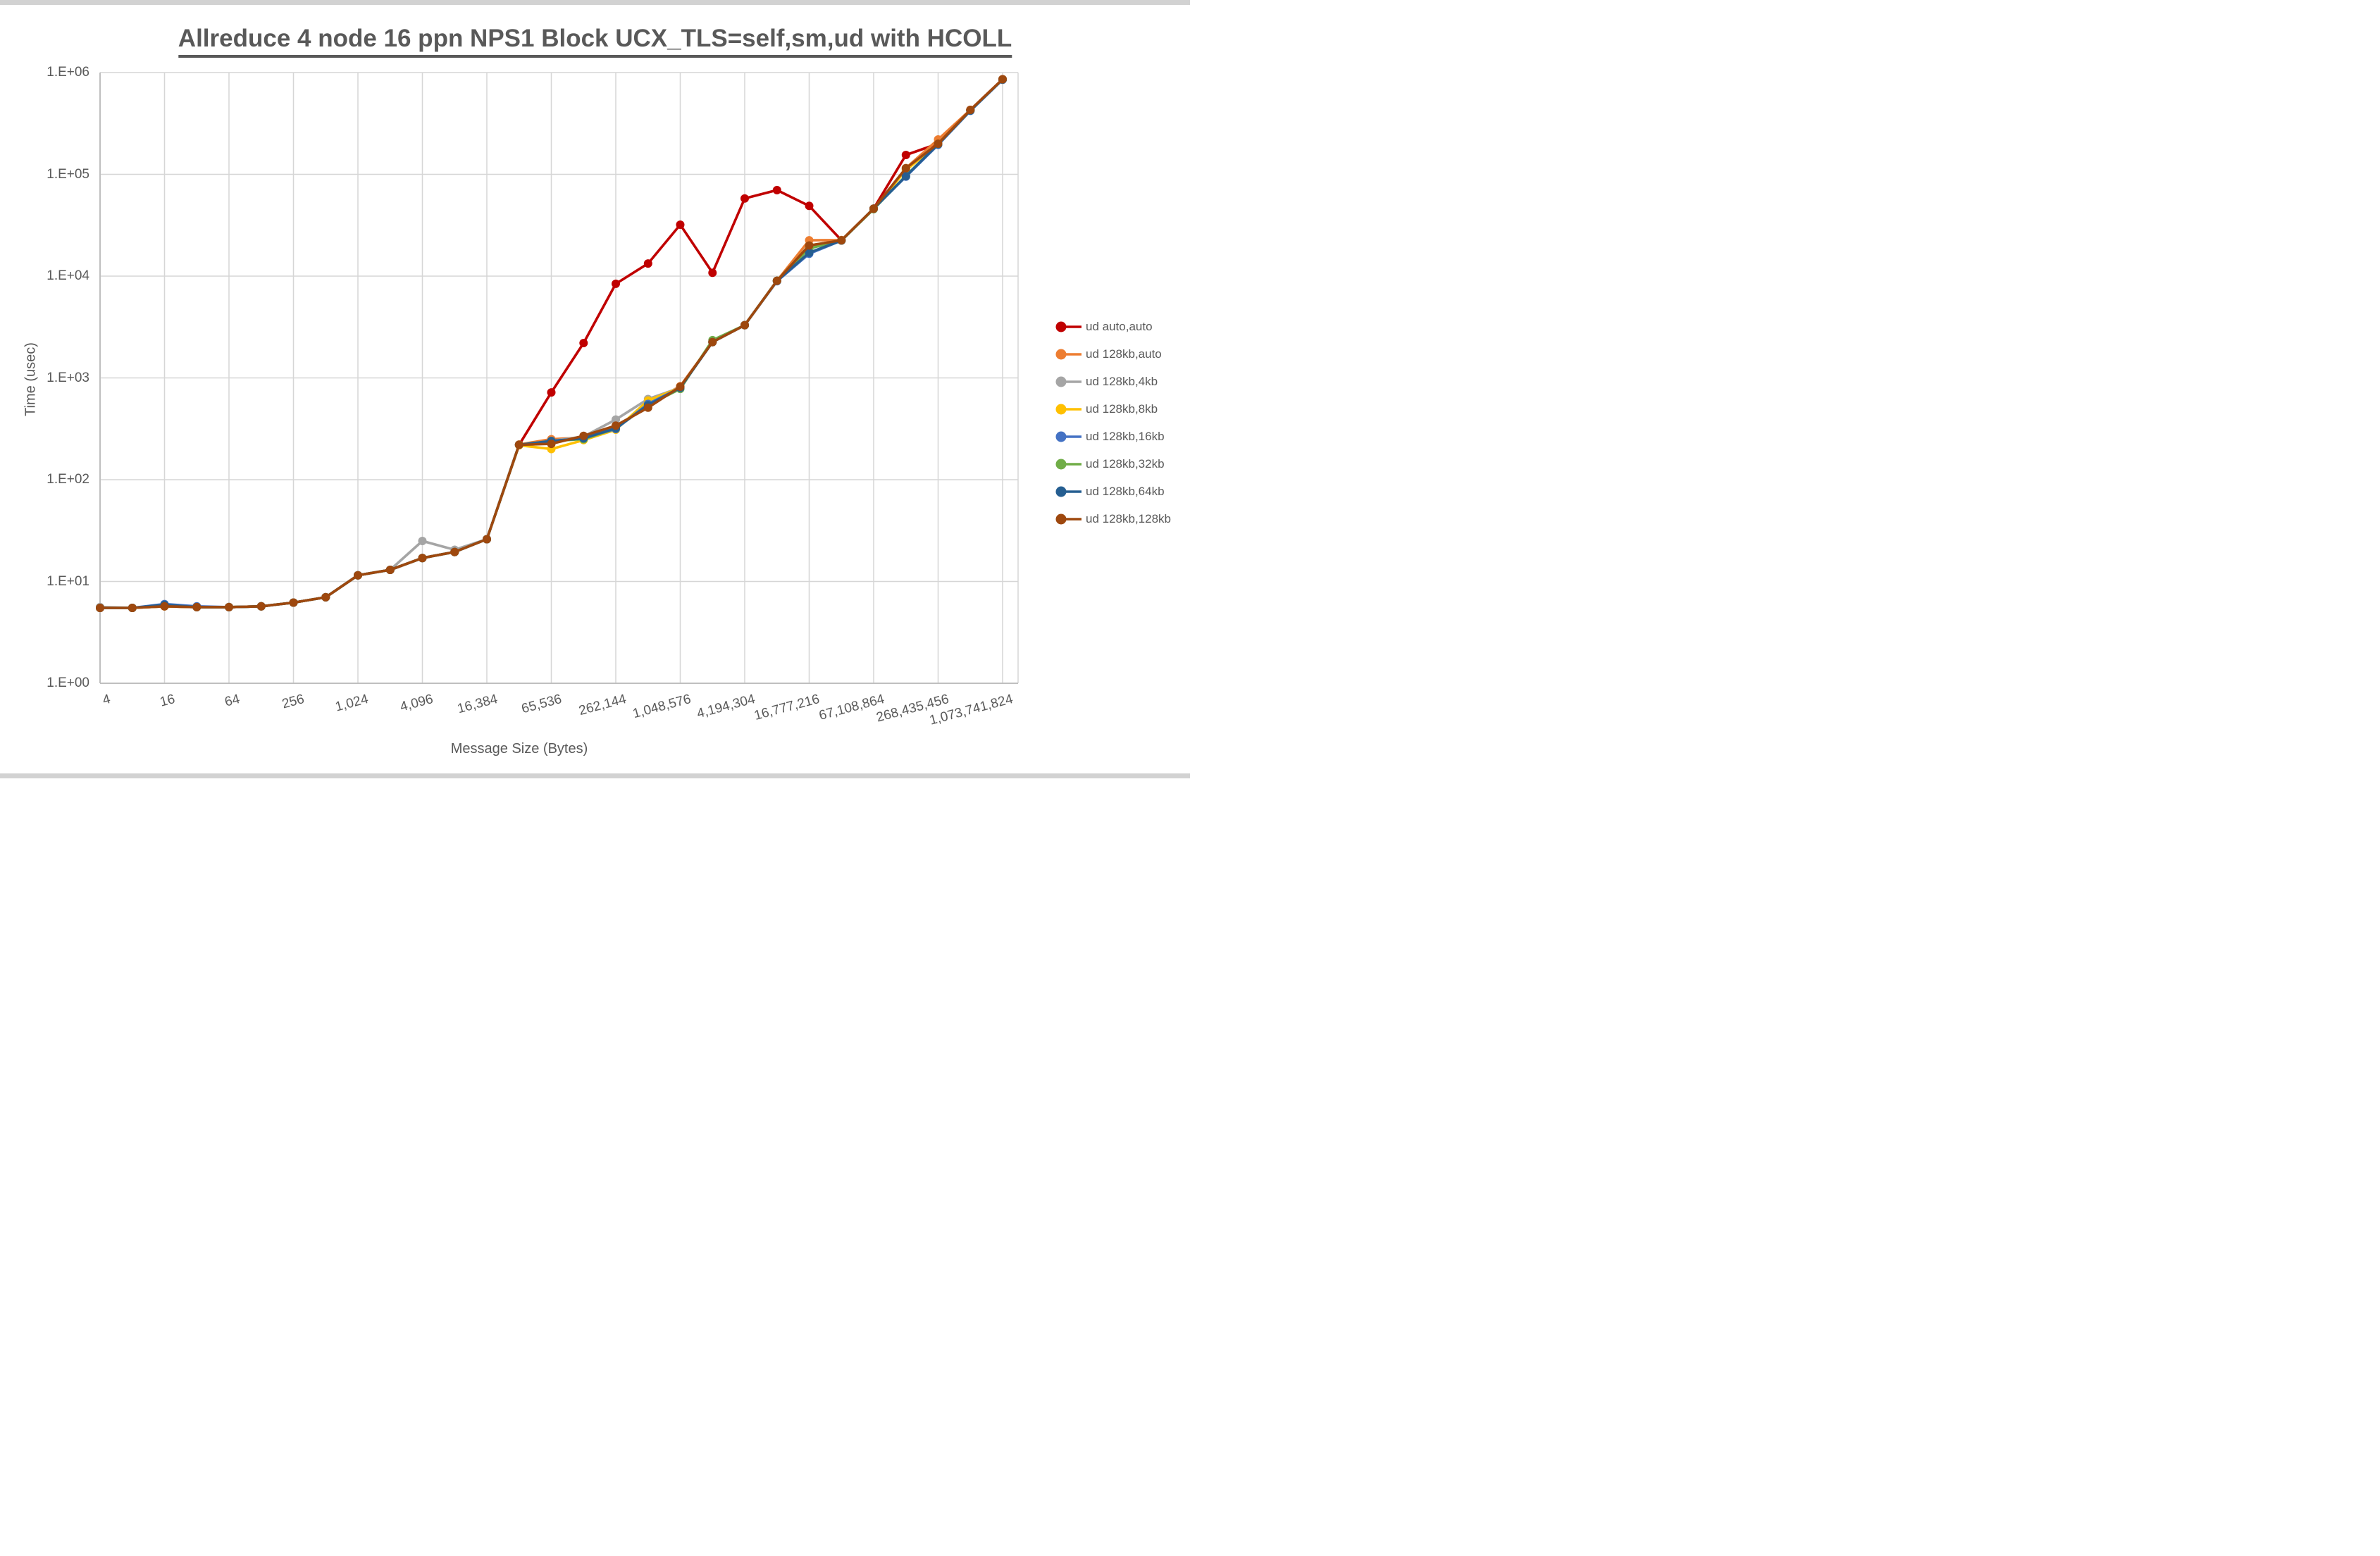  What do you see at coordinates (595, 775) in the screenshot?
I see `bottom-edge-strip` at bounding box center [595, 775].